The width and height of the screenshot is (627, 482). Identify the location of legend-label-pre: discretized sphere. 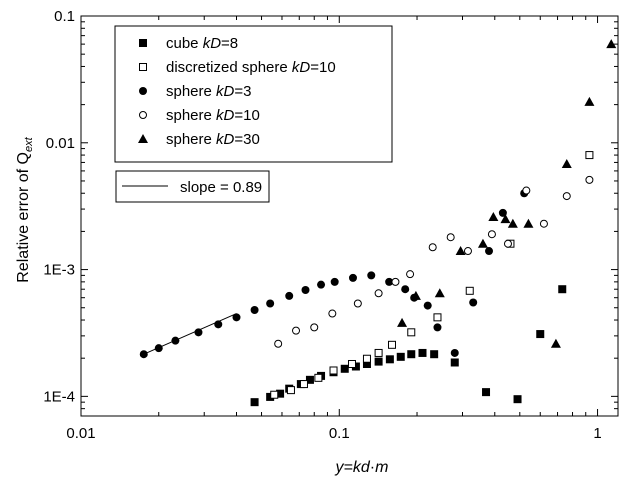
(229, 67).